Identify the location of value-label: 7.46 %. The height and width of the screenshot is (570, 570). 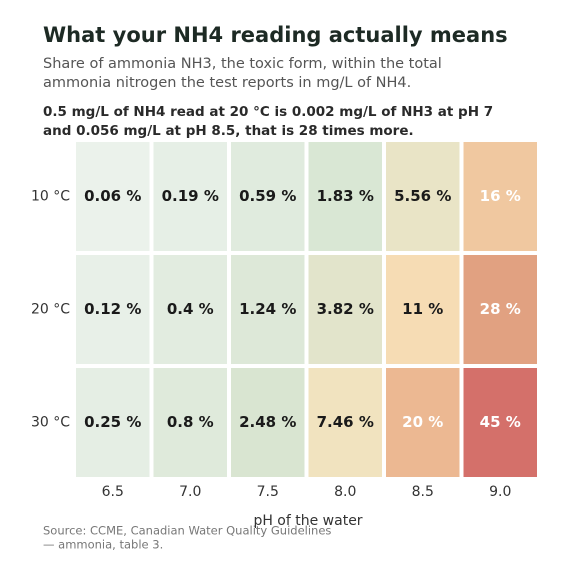
(345, 422).